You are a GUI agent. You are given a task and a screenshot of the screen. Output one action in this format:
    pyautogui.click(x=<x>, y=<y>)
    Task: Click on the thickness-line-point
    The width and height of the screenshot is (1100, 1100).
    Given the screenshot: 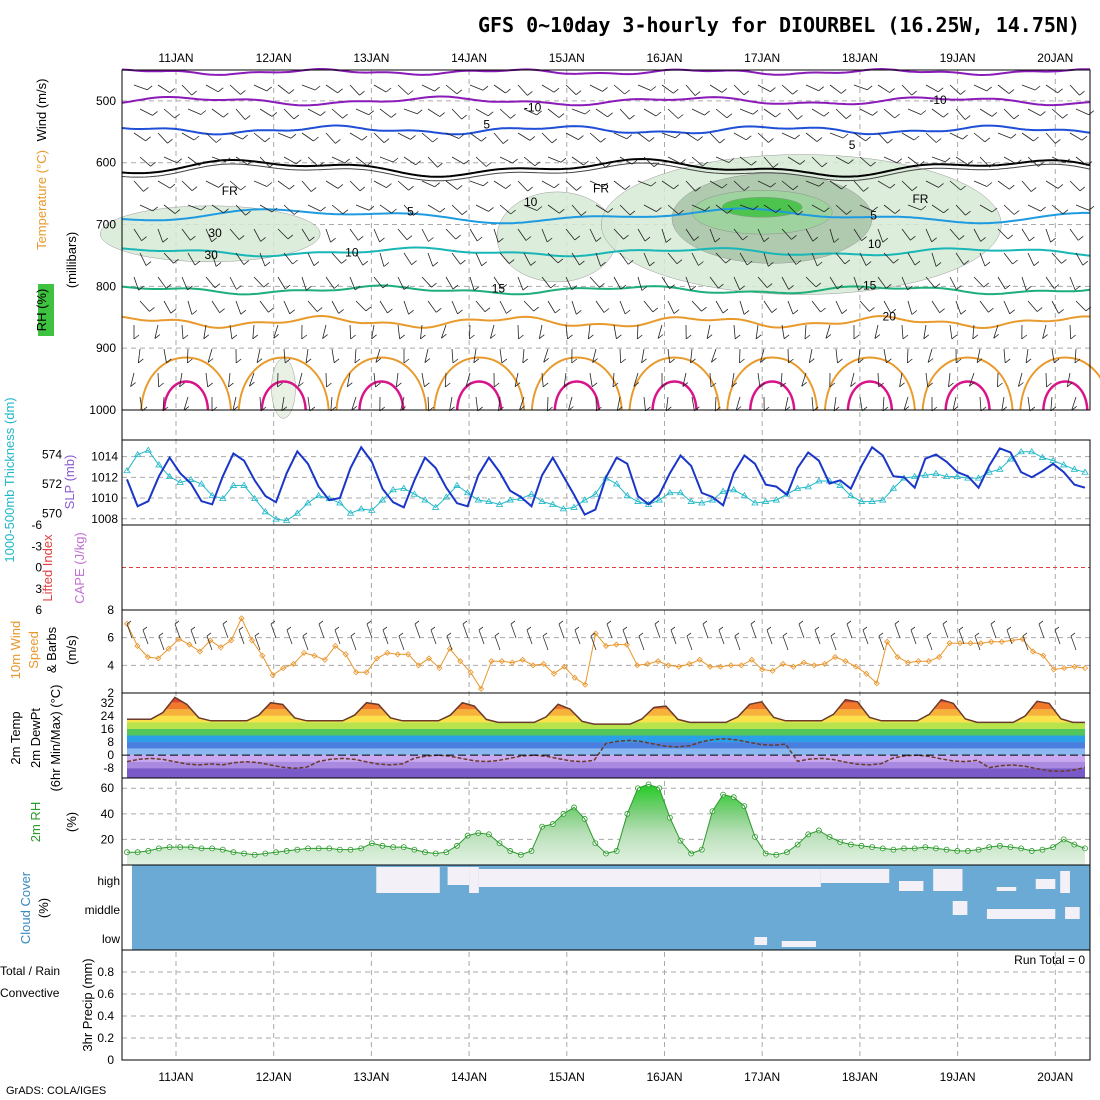 What is the action you would take?
    pyautogui.click(x=893, y=487)
    